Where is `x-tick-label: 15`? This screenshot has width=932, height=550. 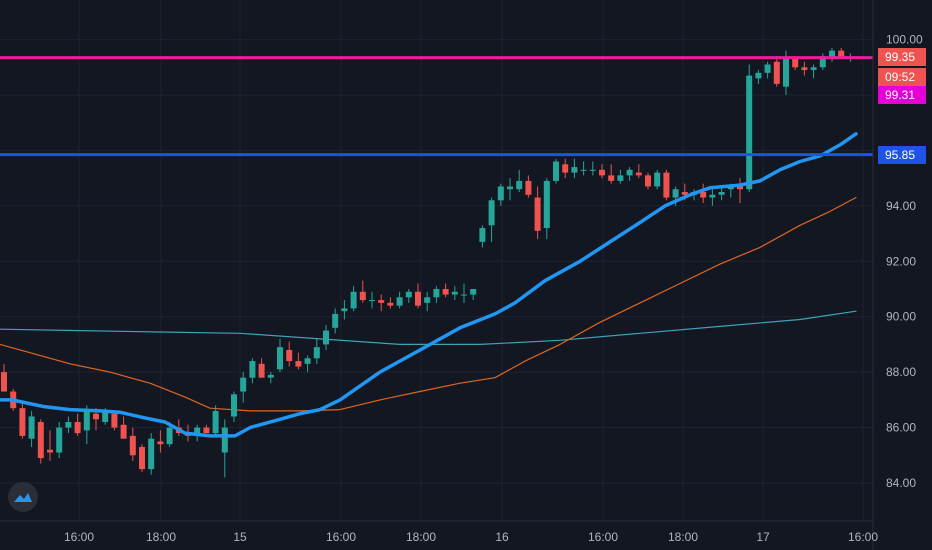
x-tick-label: 15 is located at coordinates (240, 537).